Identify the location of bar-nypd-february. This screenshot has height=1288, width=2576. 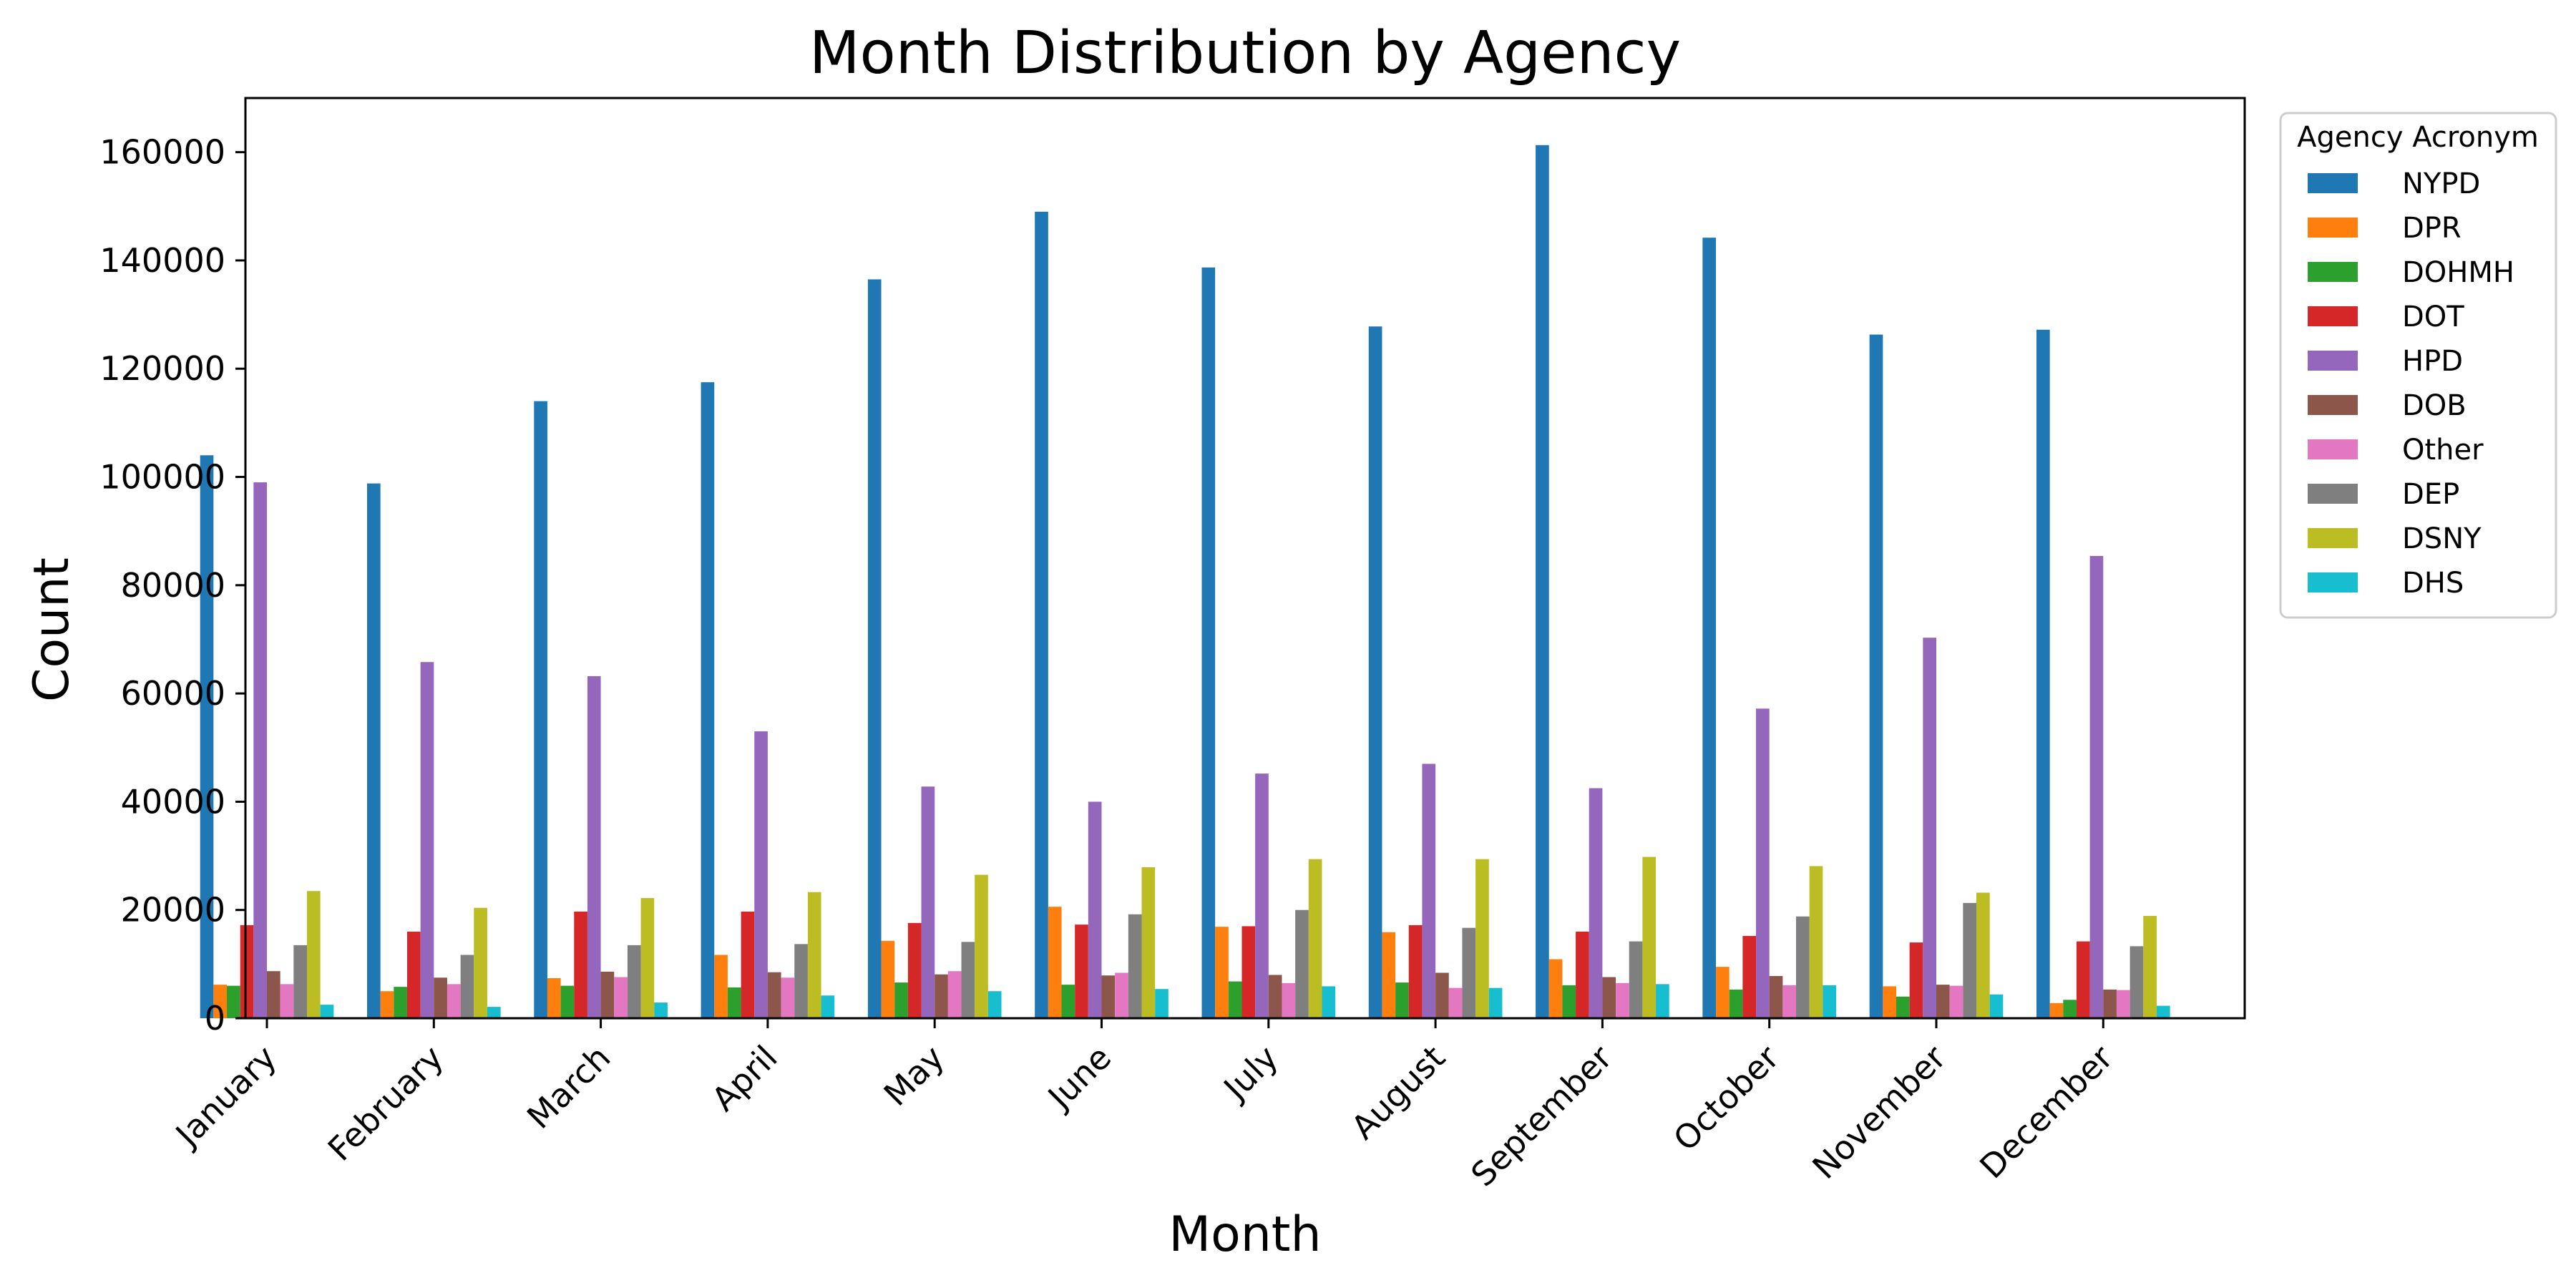
(373, 750).